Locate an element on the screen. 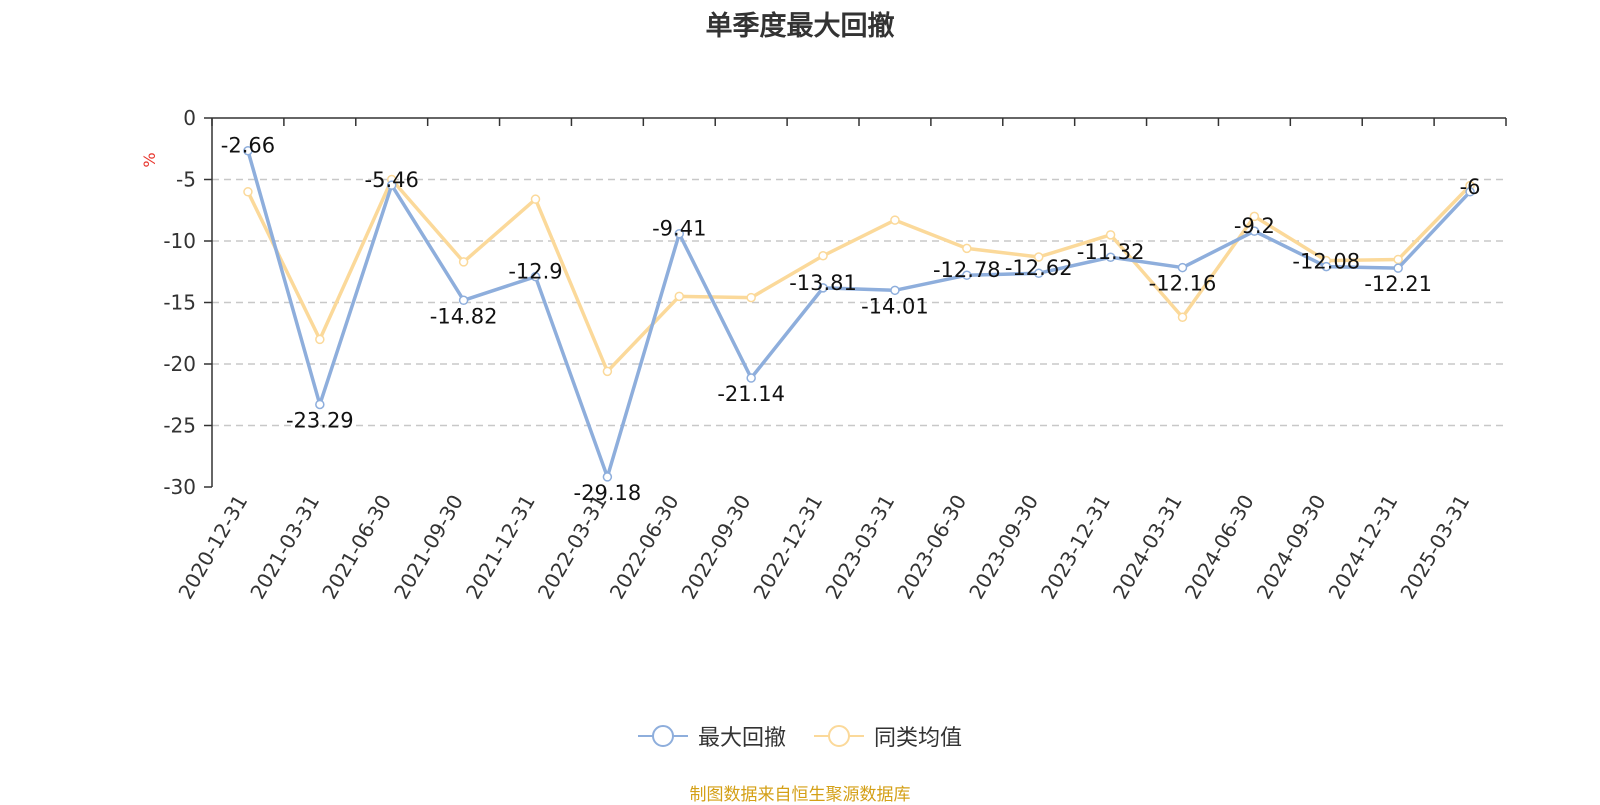 Image resolution: width=1600 pixels, height=805 pixels. data-label: -23.29 is located at coordinates (320, 420).